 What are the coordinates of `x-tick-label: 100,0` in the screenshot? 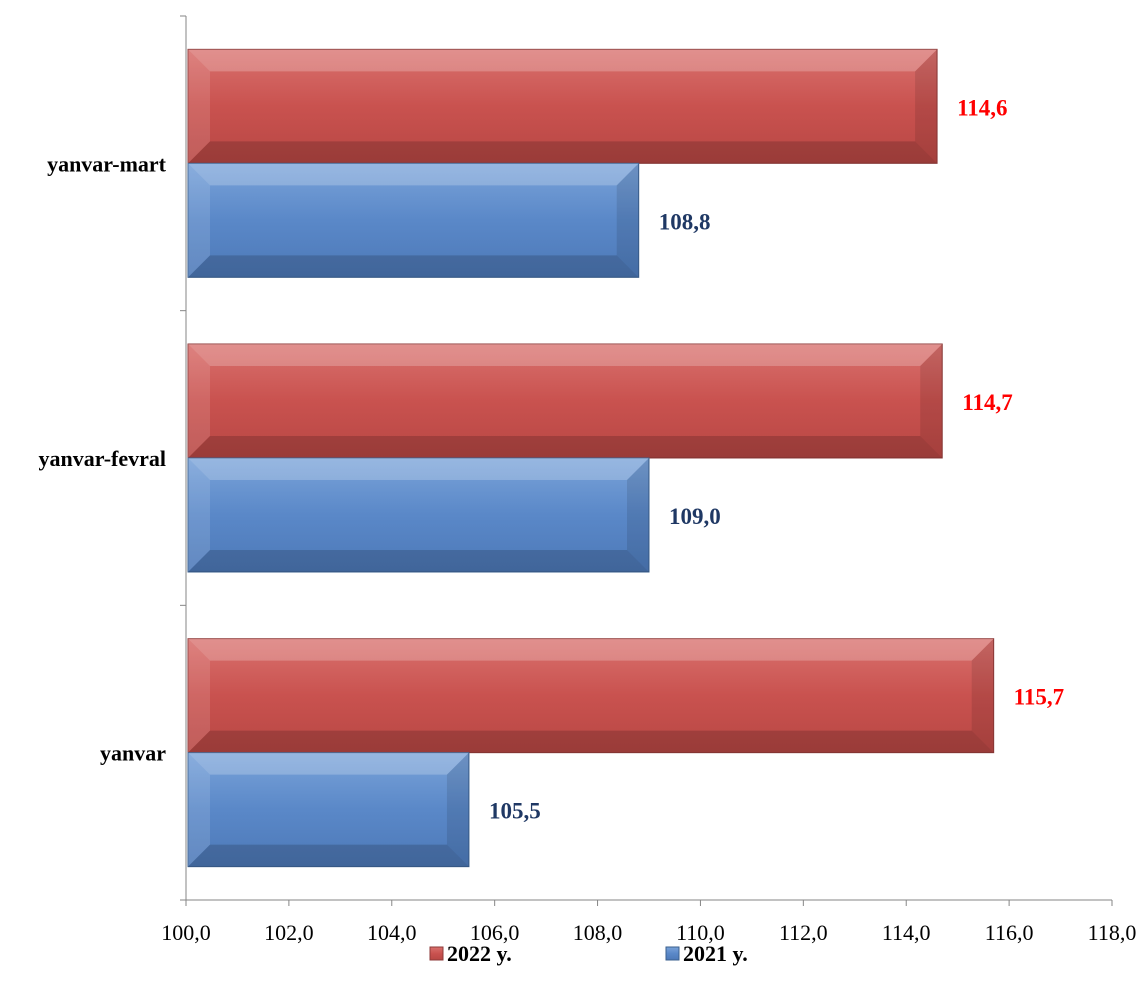 It's located at (186, 932).